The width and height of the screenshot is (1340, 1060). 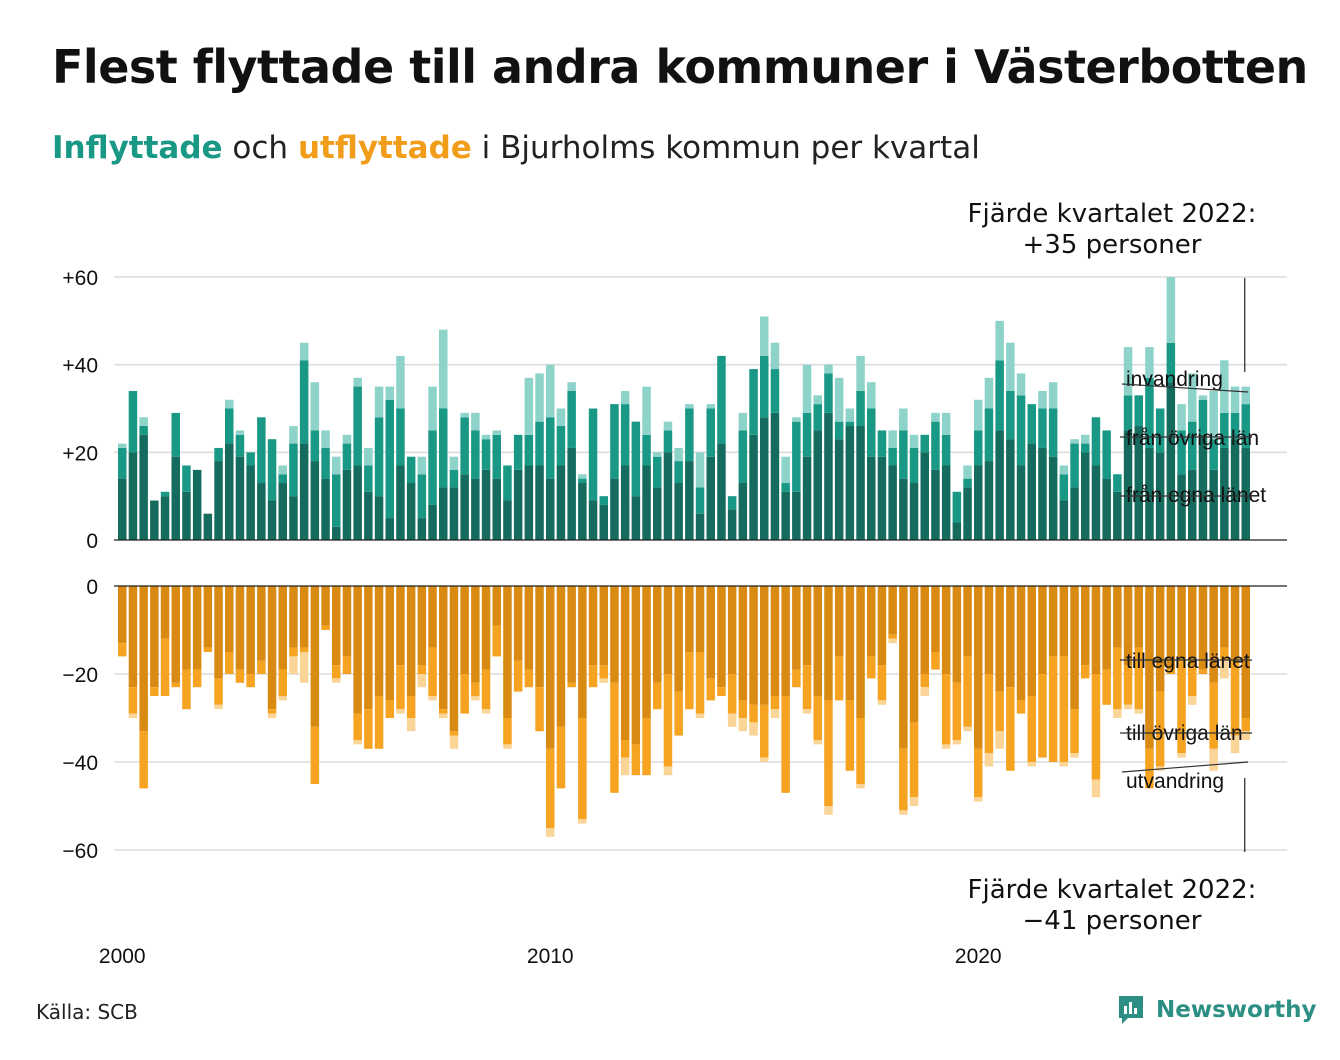 What do you see at coordinates (80, 851) in the screenshot?
I see `outflow-y-tick-label: −60` at bounding box center [80, 851].